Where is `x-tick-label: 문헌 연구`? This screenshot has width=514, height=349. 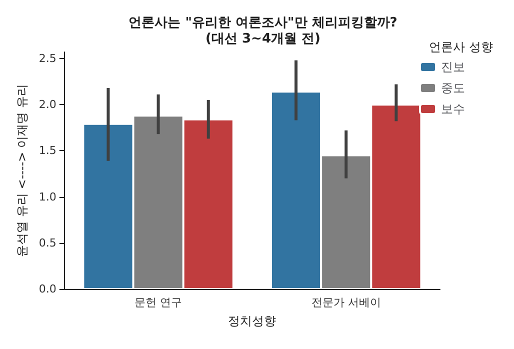 x-tick-label: 문헌 연구 is located at coordinates (158, 302).